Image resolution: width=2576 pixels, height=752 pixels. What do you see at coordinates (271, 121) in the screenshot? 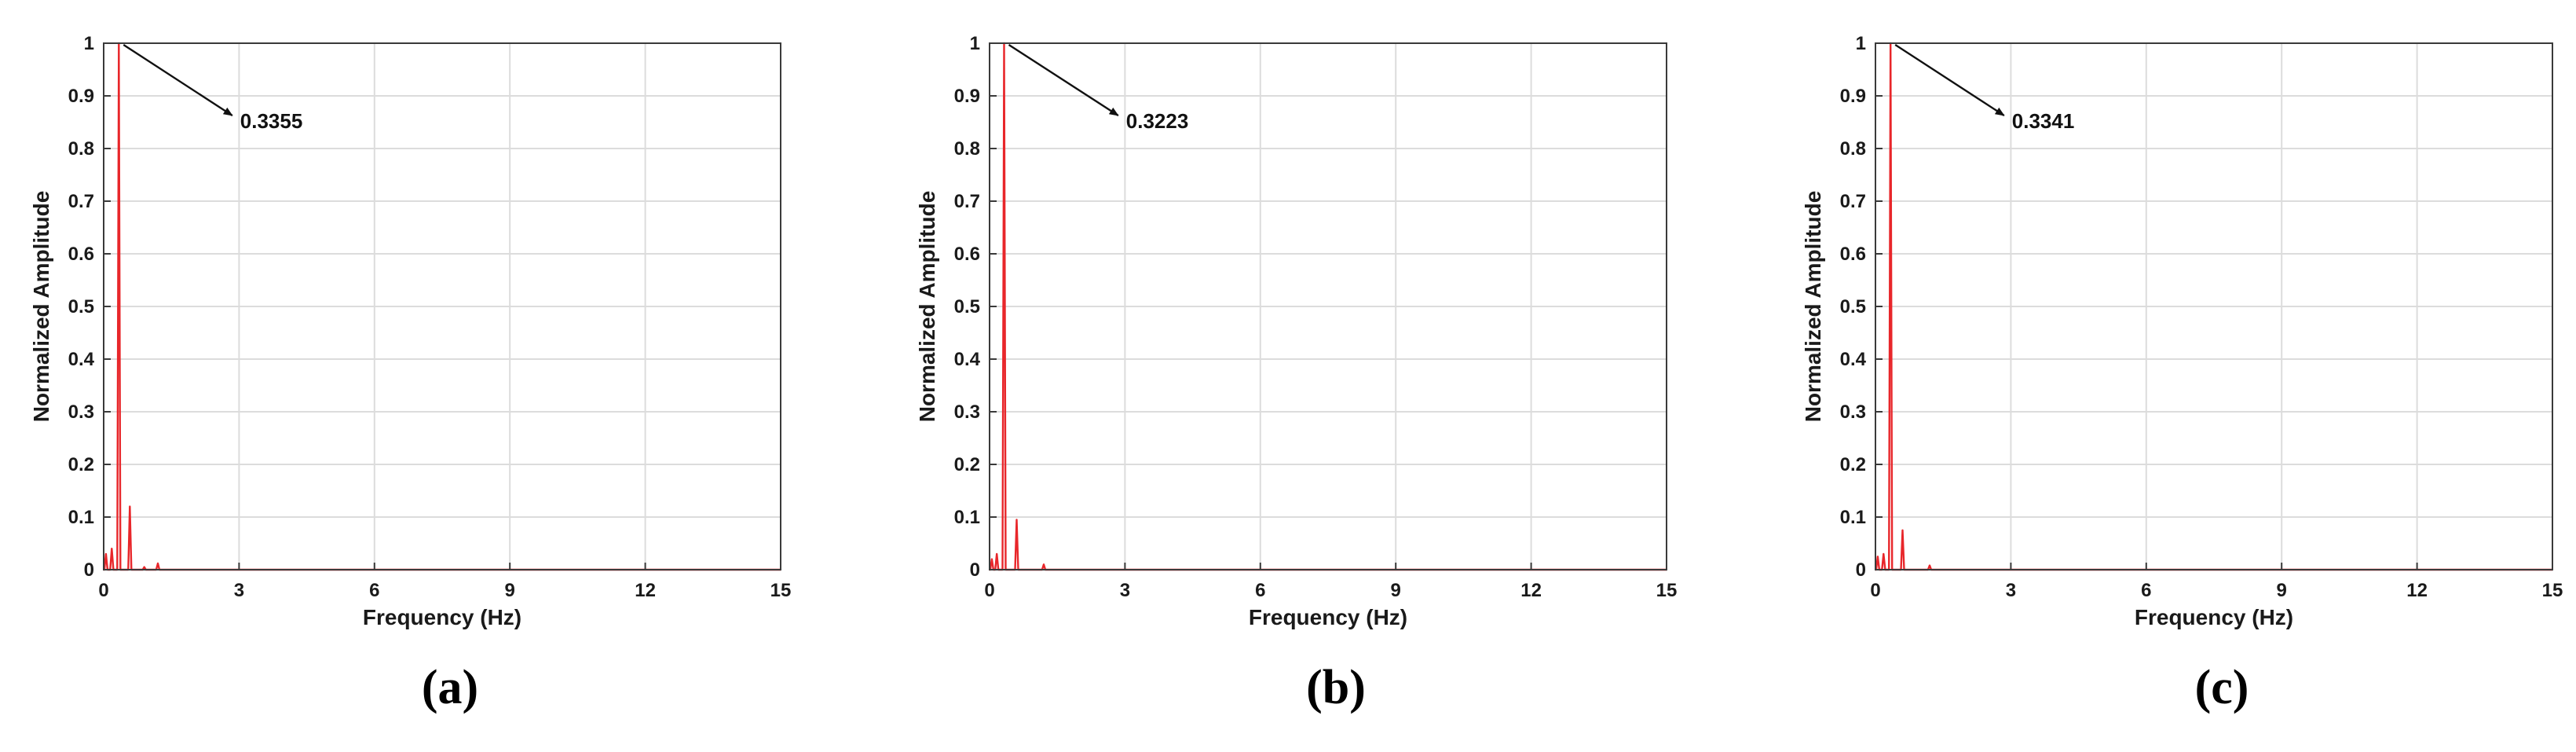
I see `peak-annotation-label: 0.3355` at bounding box center [271, 121].